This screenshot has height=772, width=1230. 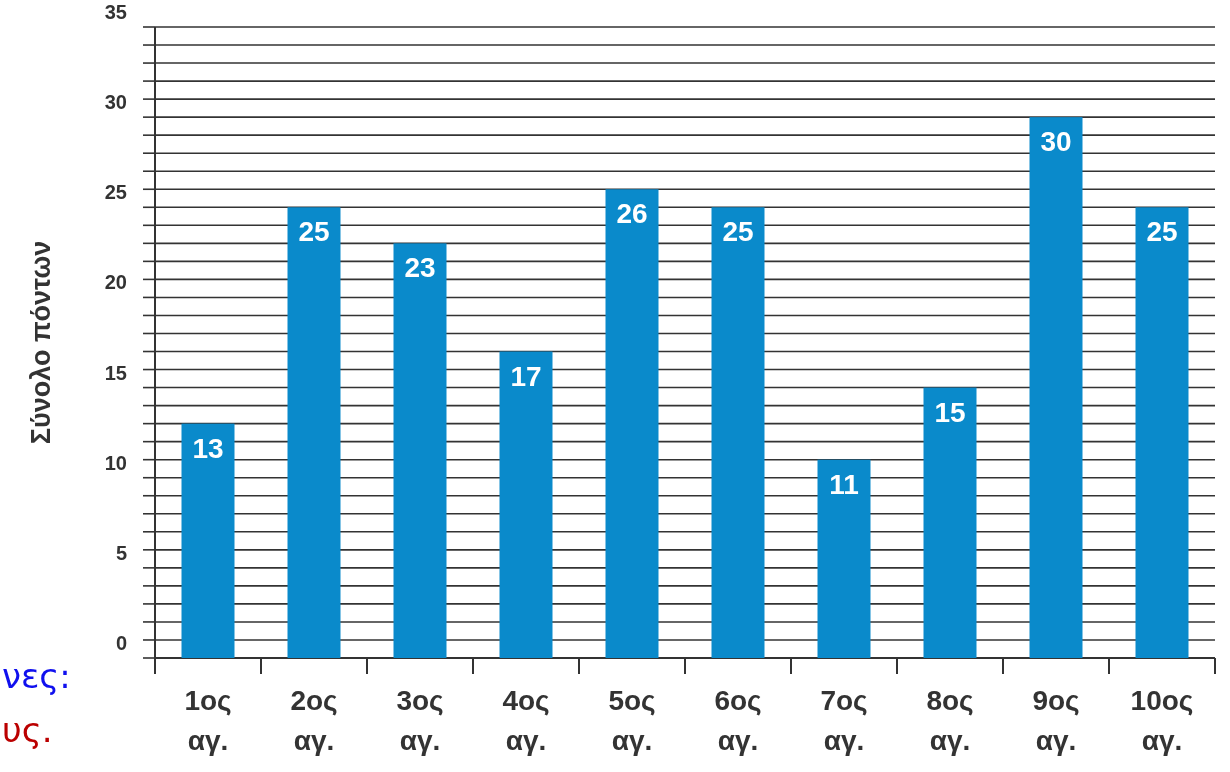 I want to click on y-tick-label: 5, so click(x=121, y=552).